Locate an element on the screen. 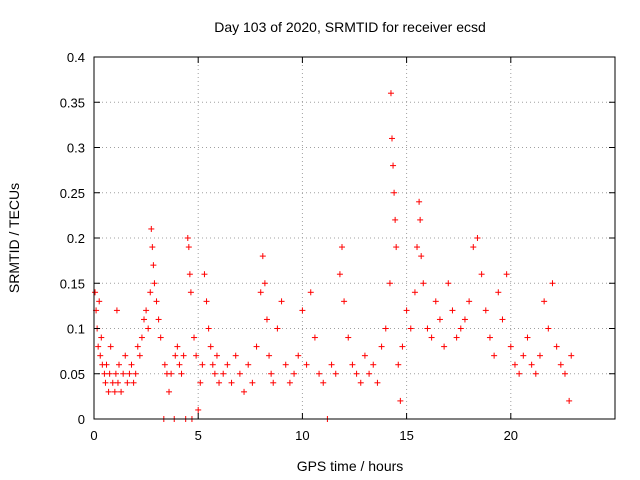  y-tick-label: 0.2 is located at coordinates (76, 238).